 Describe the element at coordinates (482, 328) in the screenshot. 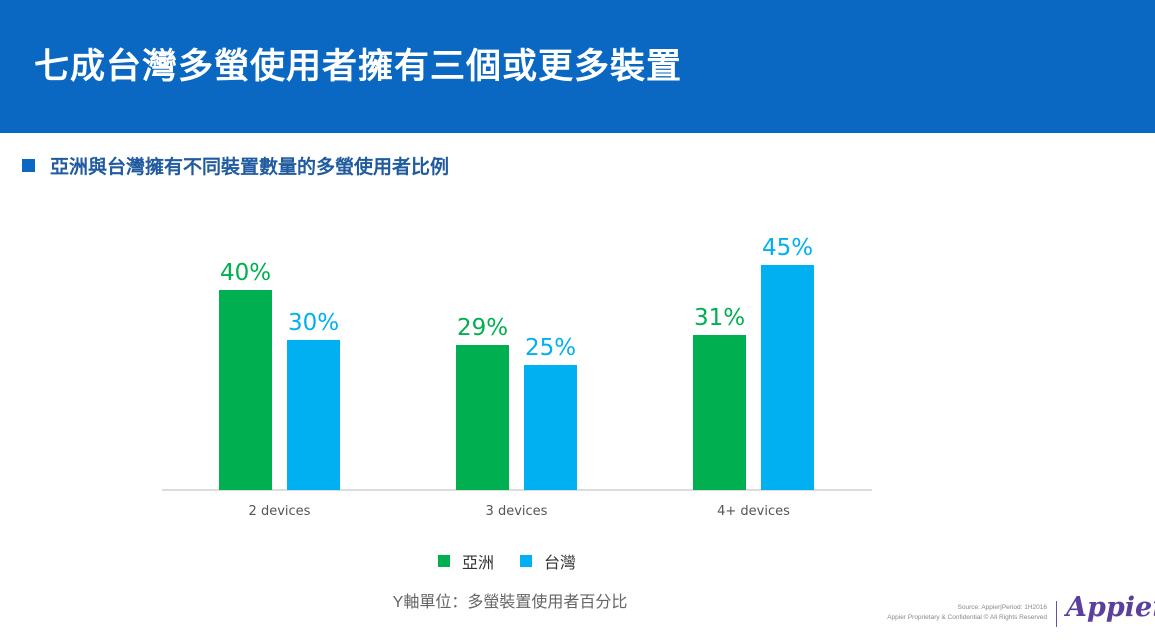

I see `data-label-asia-1: 29%` at that location.